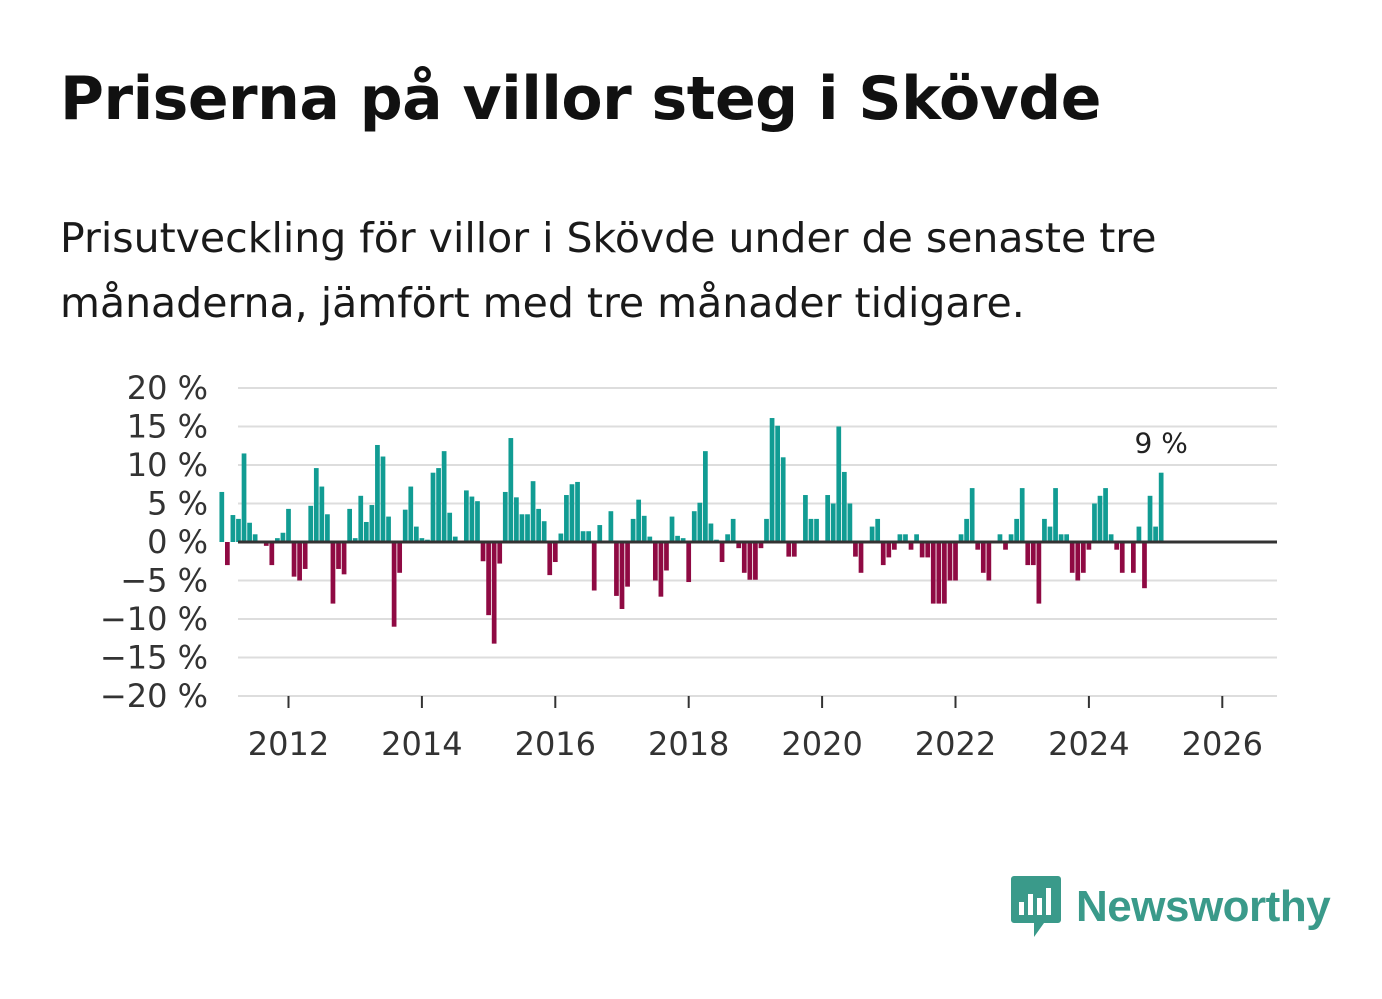 The width and height of the screenshot is (1382, 999). What do you see at coordinates (1203, 906) in the screenshot?
I see `brand-name: Newsworthy` at bounding box center [1203, 906].